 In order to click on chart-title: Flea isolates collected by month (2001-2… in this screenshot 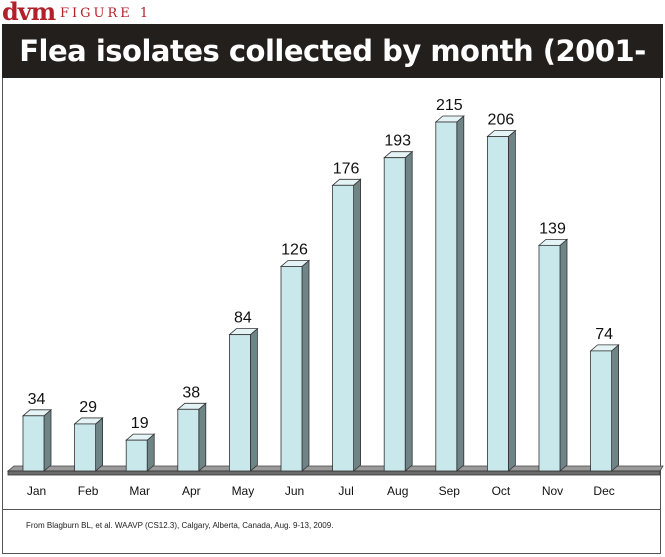, I will do `click(332, 78)`.